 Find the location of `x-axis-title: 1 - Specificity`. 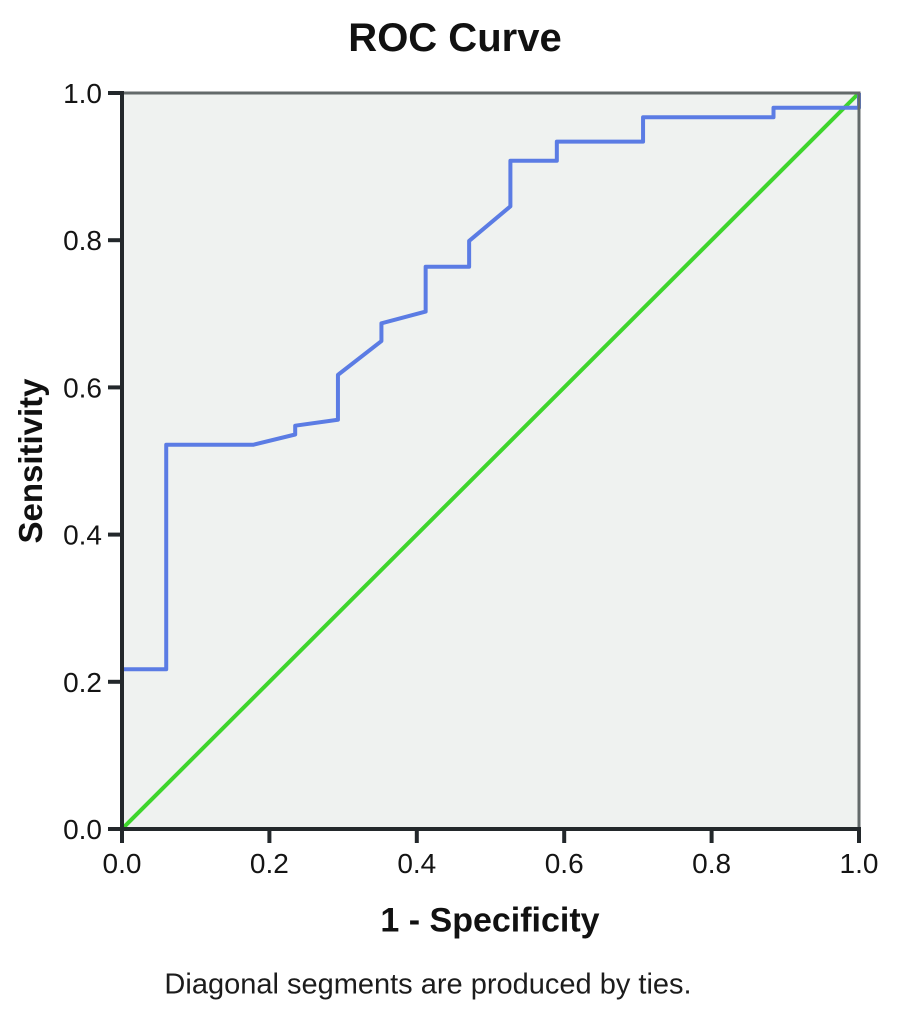

x-axis-title: 1 - Specificity is located at coordinates (490, 920).